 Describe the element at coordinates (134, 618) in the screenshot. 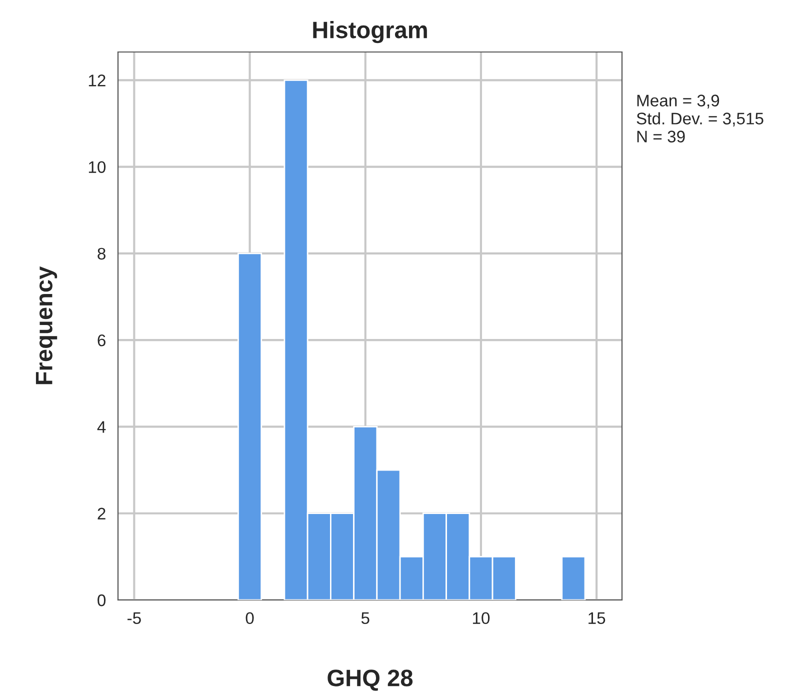

I see `x-tick-label: -5` at that location.